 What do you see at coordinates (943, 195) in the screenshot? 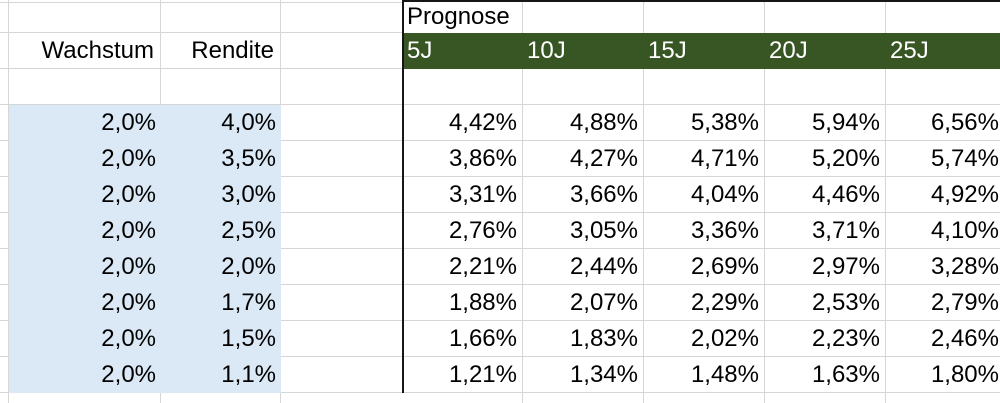
I see `prognose-cell-25j-r3: 4,92%` at bounding box center [943, 195].